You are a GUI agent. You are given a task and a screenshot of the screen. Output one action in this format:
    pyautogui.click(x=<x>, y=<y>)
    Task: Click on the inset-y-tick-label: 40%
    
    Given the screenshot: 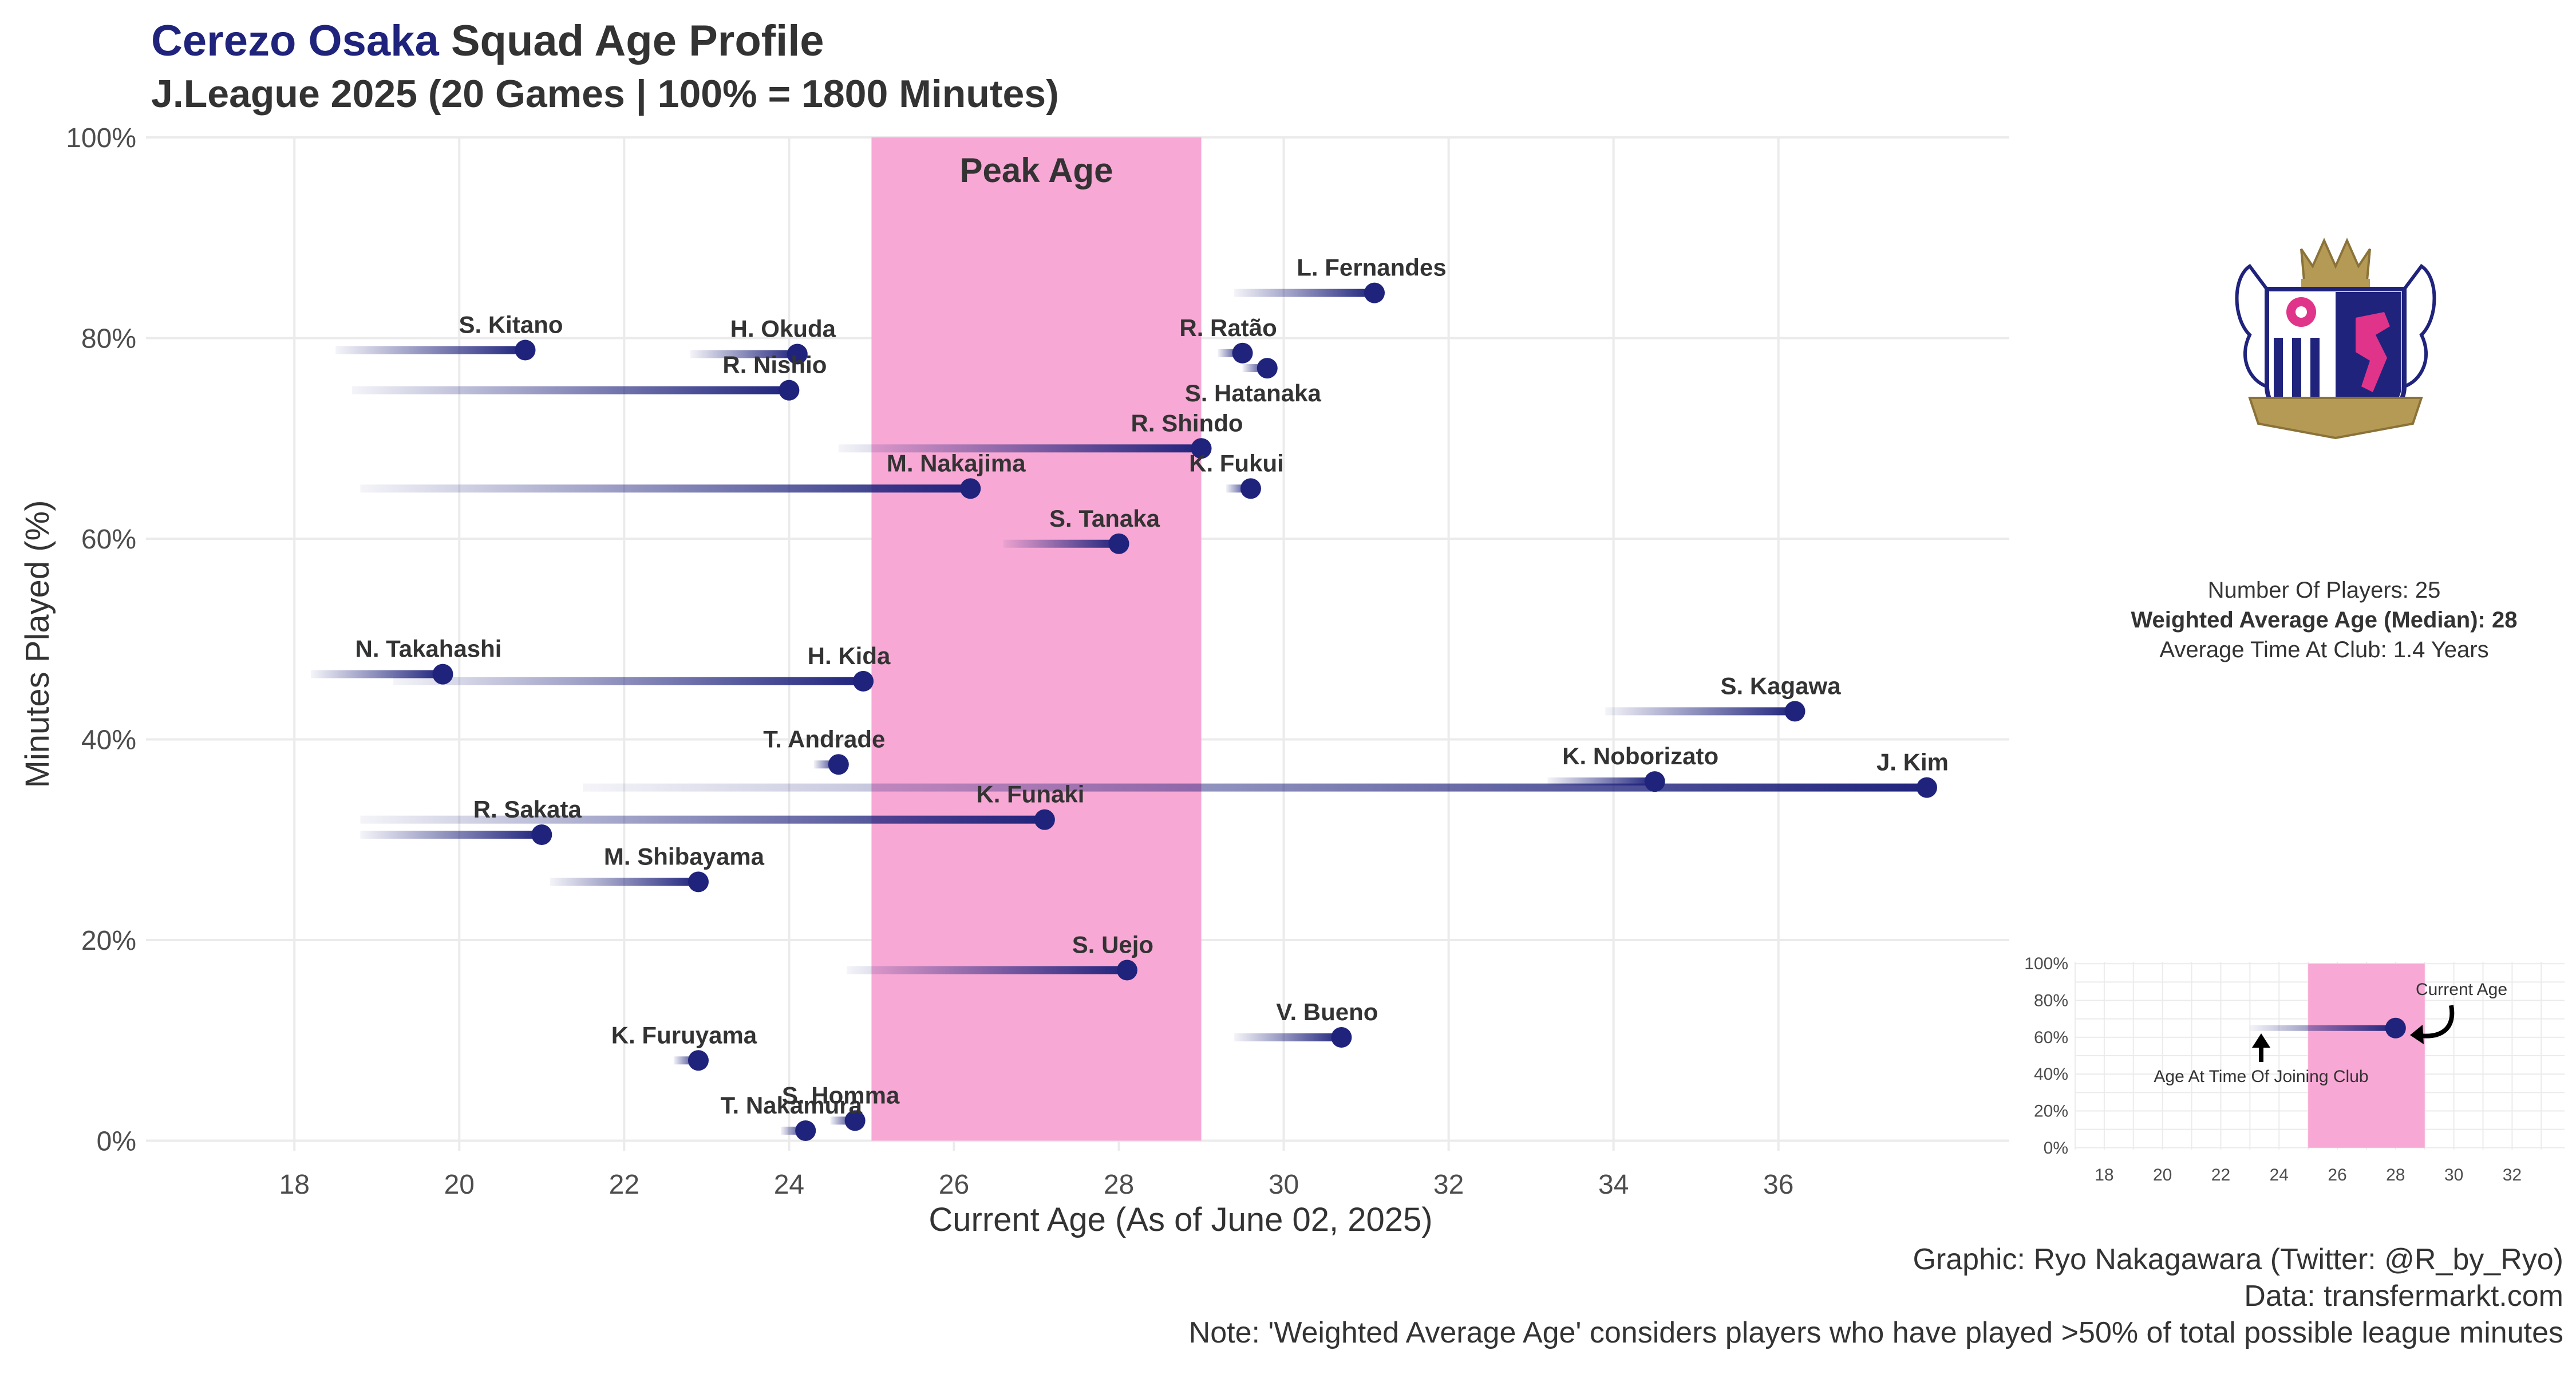 What is the action you would take?
    pyautogui.click(x=2051, y=1074)
    